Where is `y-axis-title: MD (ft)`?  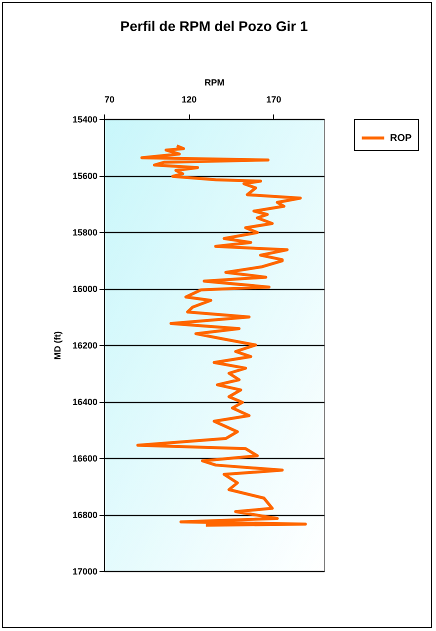 y-axis-title: MD (ft) is located at coordinates (57, 345).